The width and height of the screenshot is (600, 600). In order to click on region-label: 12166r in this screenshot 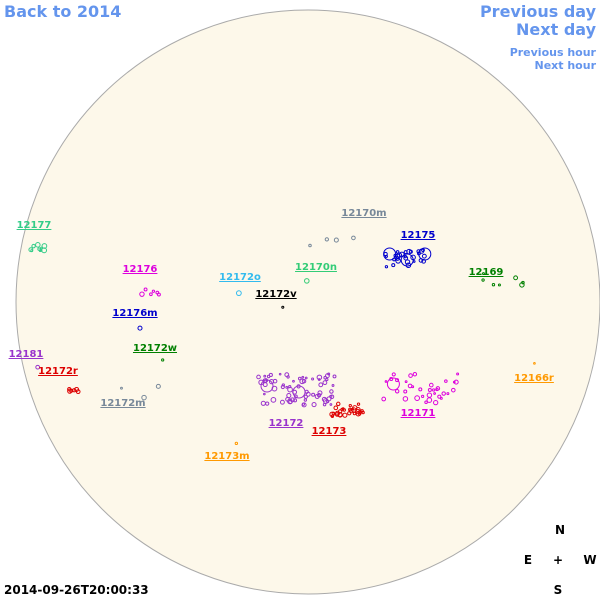, I will do `click(534, 378)`.